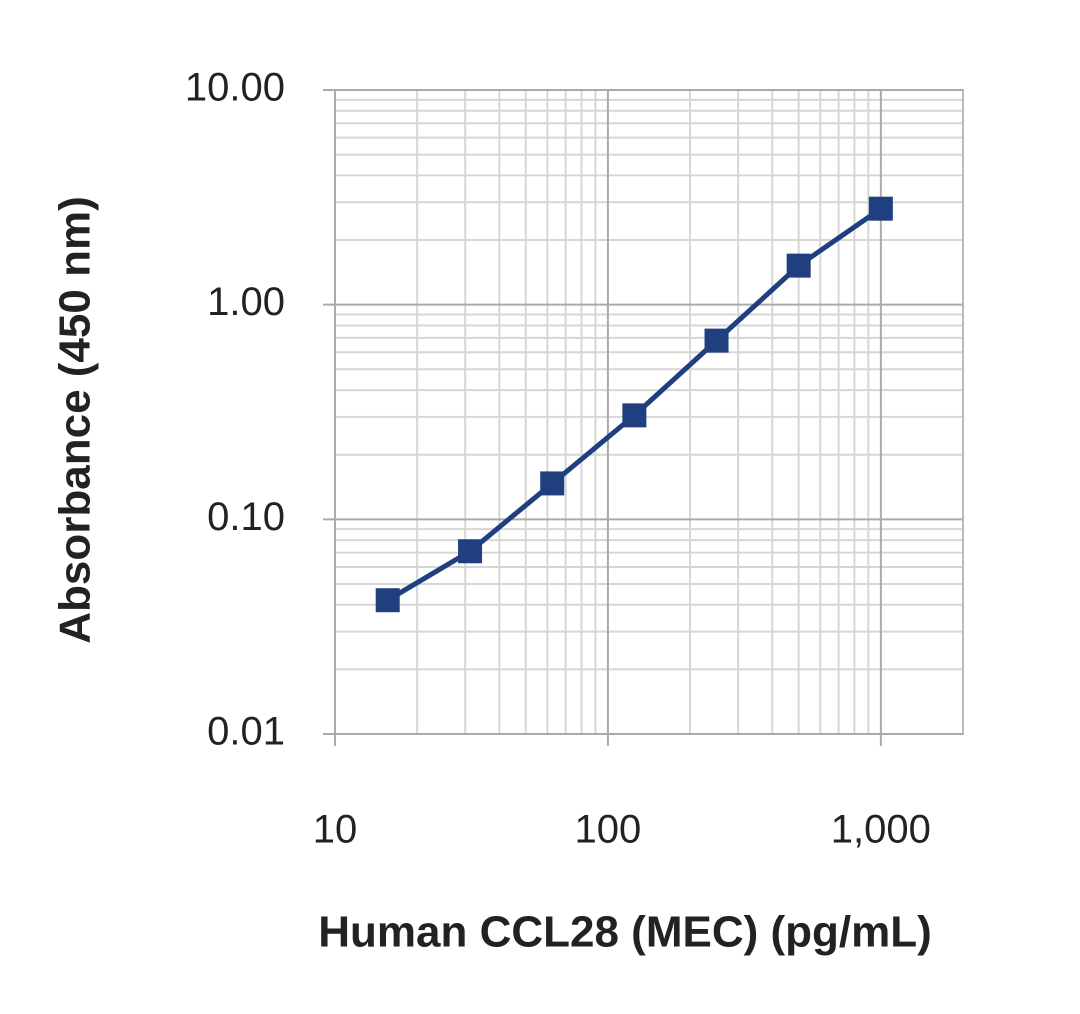 The height and width of the screenshot is (1014, 1080). Describe the element at coordinates (246, 732) in the screenshot. I see `y-tick-label: 0.01` at that location.